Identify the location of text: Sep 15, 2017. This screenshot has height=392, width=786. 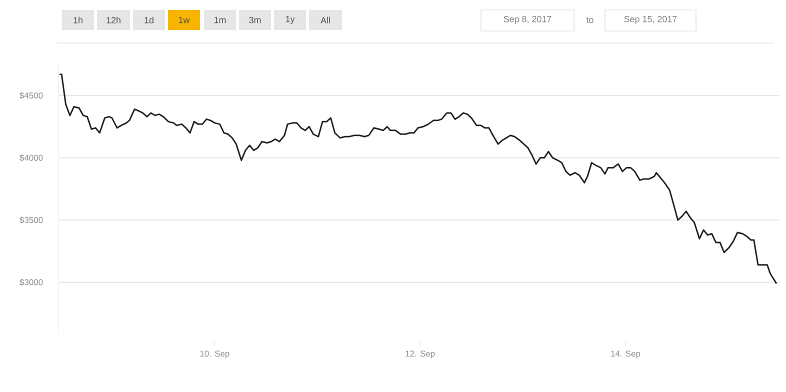
(650, 20).